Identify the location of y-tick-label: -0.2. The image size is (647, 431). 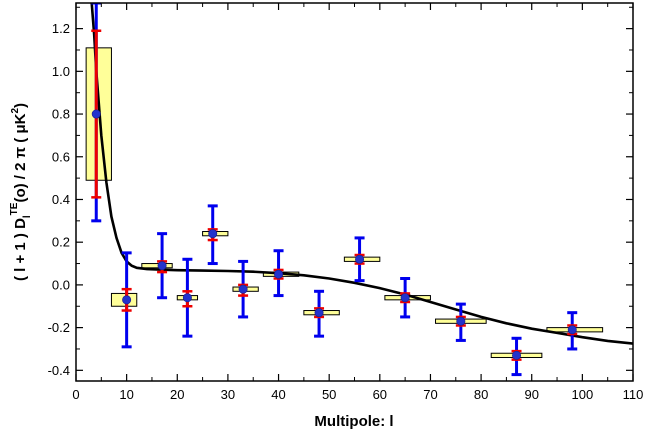
(59, 327).